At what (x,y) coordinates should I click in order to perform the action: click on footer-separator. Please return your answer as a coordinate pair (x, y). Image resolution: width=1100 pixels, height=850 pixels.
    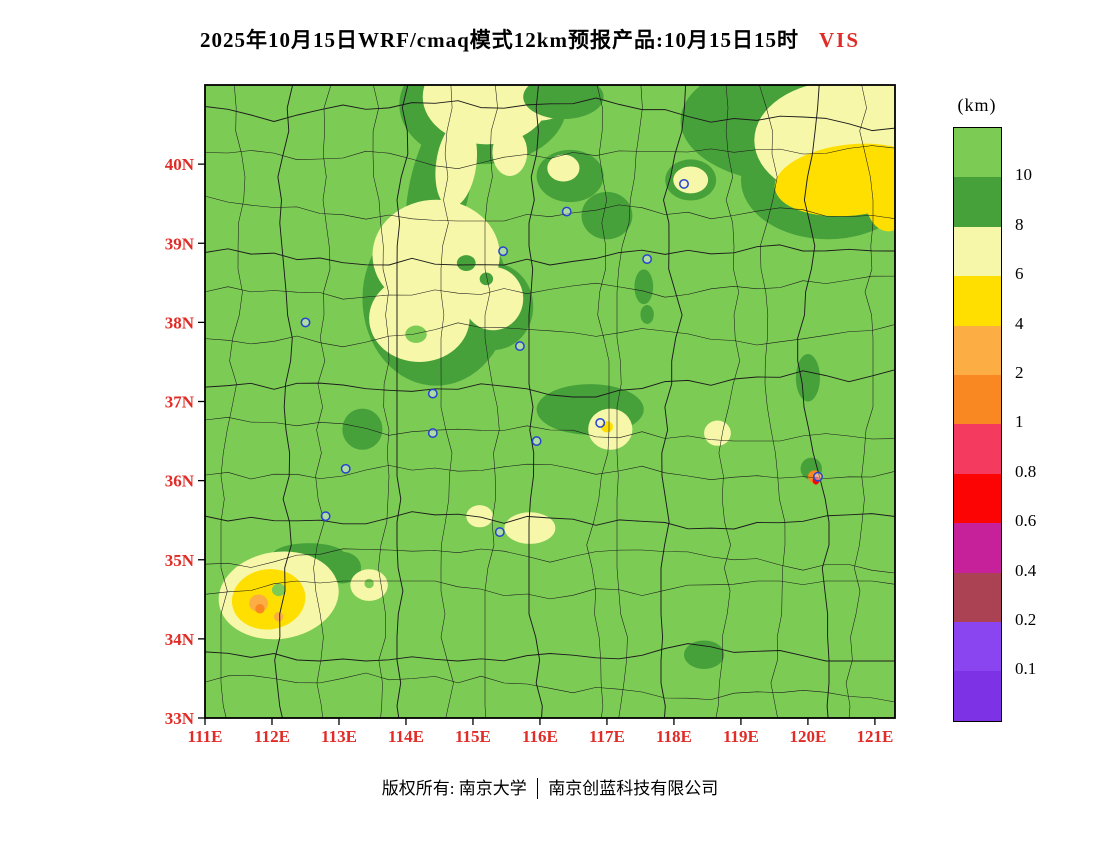
    Looking at the image, I should click on (537, 788).